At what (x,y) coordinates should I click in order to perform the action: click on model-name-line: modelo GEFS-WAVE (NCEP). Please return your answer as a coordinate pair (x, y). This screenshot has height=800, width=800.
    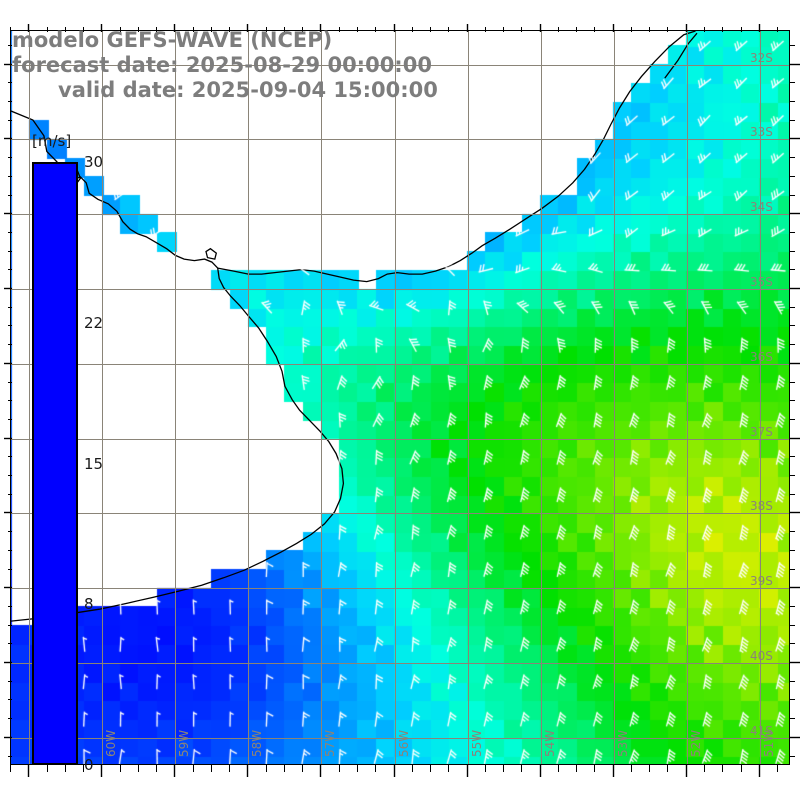
    Looking at the image, I should click on (172, 40).